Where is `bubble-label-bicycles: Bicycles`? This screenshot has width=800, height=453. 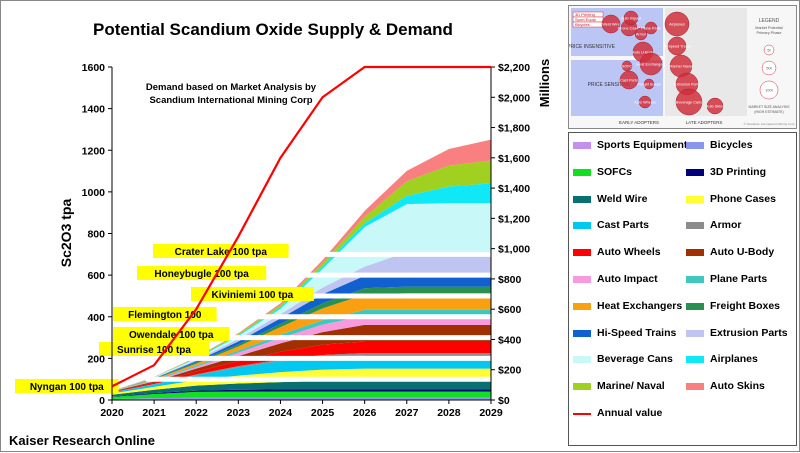 bubble-label-bicycles: Bicycles is located at coordinates (582, 24).